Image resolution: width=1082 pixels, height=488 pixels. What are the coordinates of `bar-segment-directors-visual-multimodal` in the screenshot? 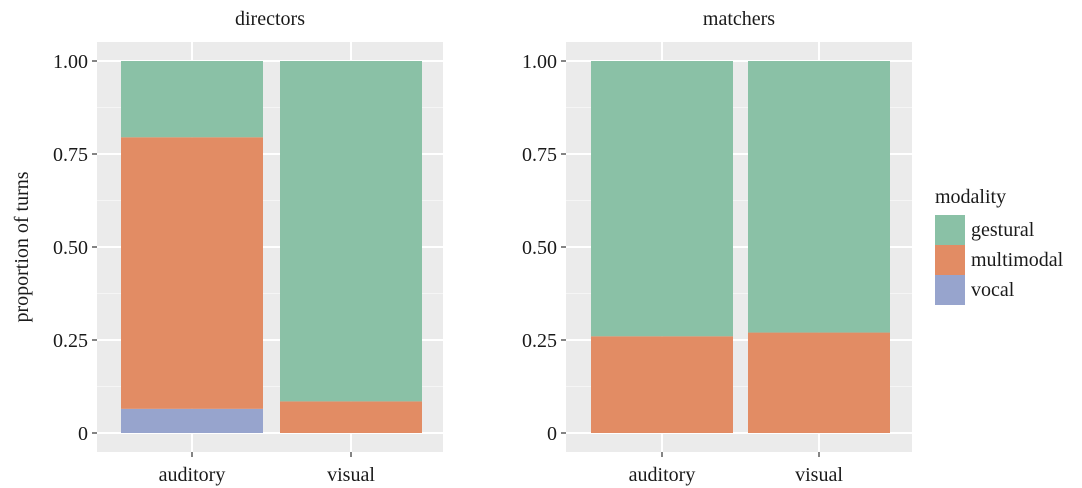 It's located at (351, 417).